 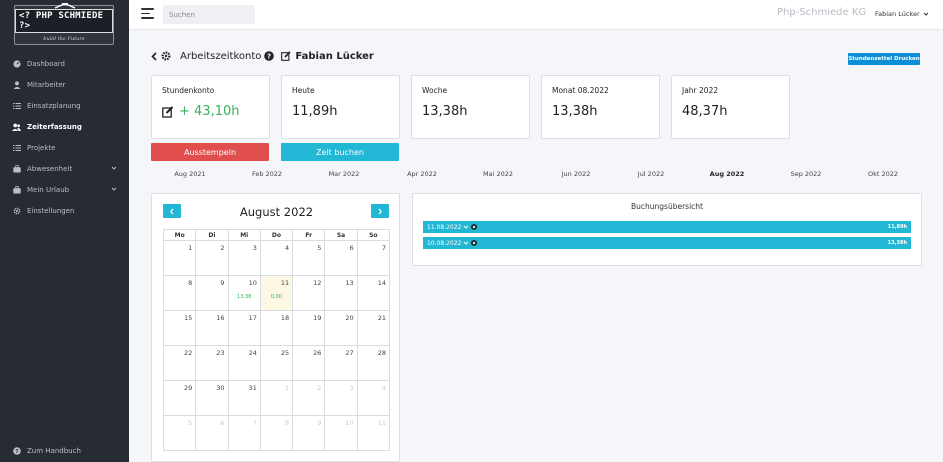 What do you see at coordinates (576, 174) in the screenshot?
I see `month-tab: Jun 2022` at bounding box center [576, 174].